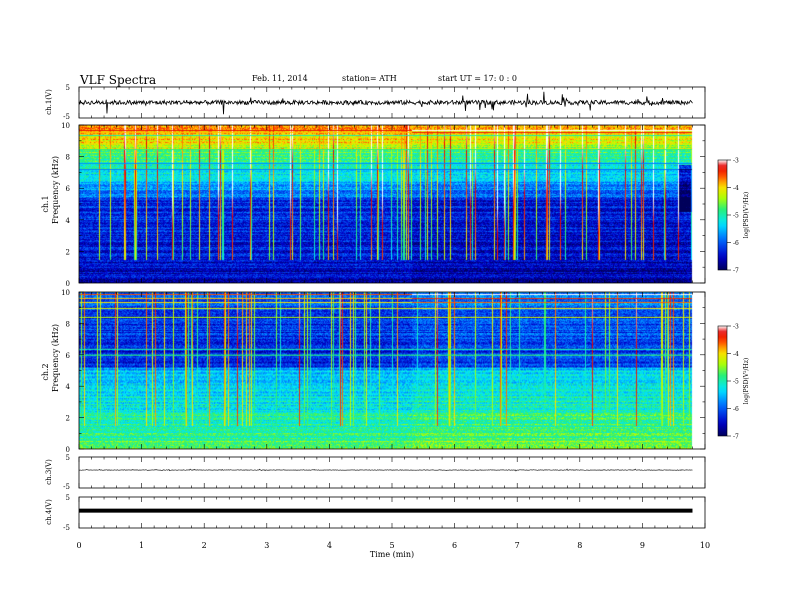 The image size is (792, 612). I want to click on panel-ch1-waveform: 5 -5 ch.1(V), so click(375, 102).